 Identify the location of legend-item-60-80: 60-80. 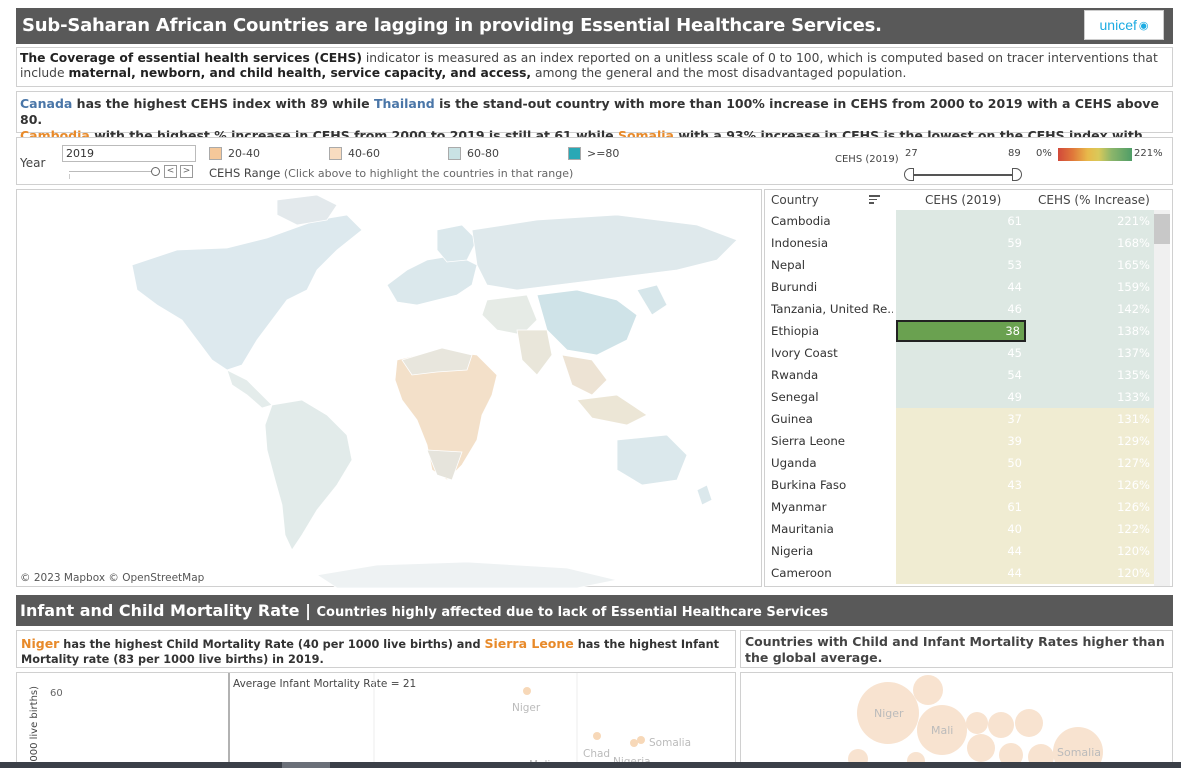
(473, 153).